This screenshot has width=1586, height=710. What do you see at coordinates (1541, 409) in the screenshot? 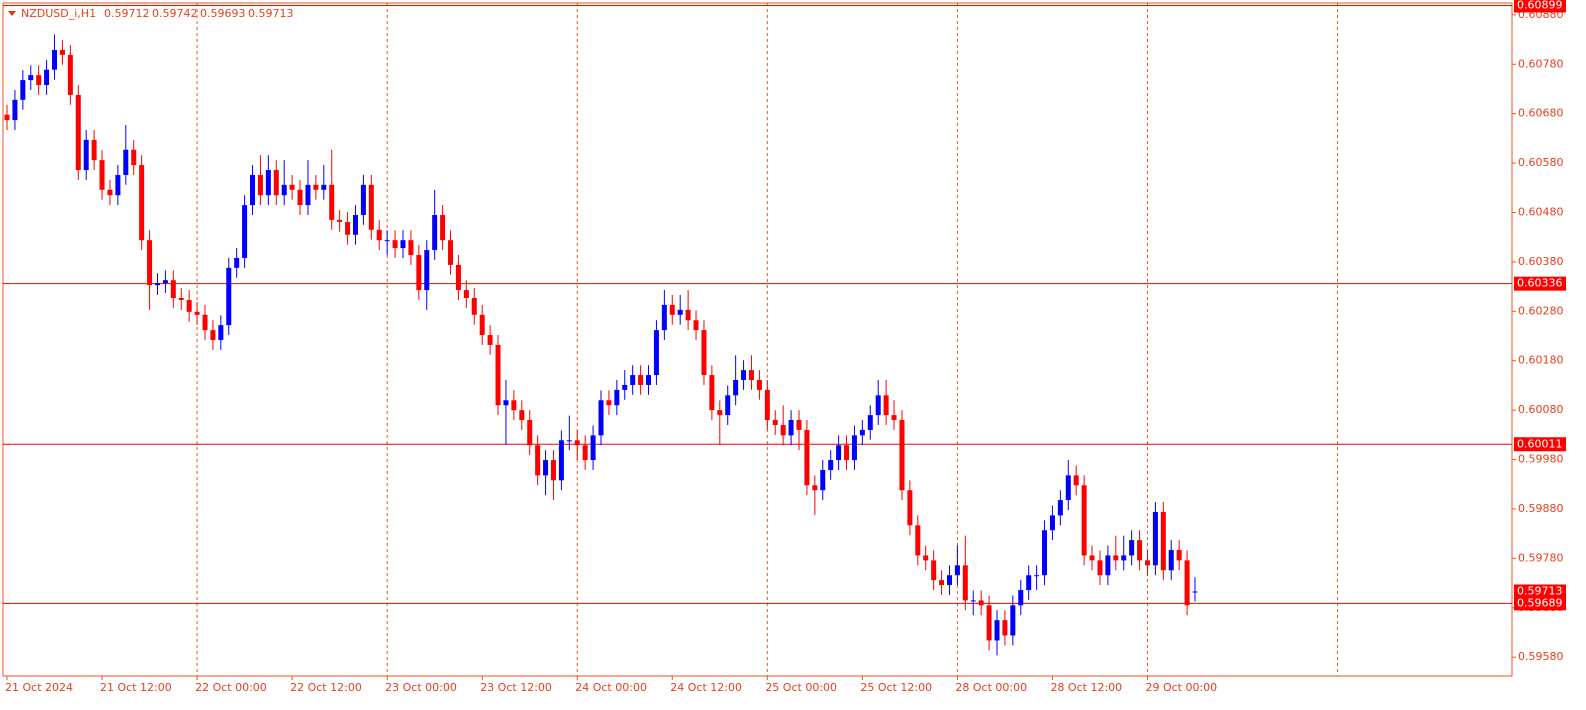
I see `y-tick-label: 0.60080` at bounding box center [1541, 409].